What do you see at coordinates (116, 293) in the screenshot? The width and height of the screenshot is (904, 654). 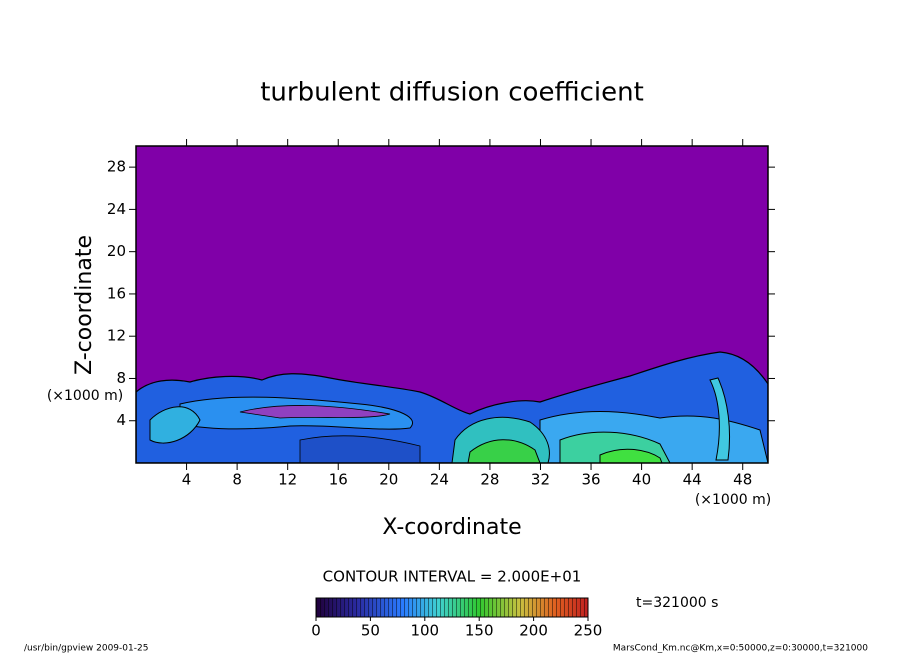 I see `y-tick-label: 16` at bounding box center [116, 293].